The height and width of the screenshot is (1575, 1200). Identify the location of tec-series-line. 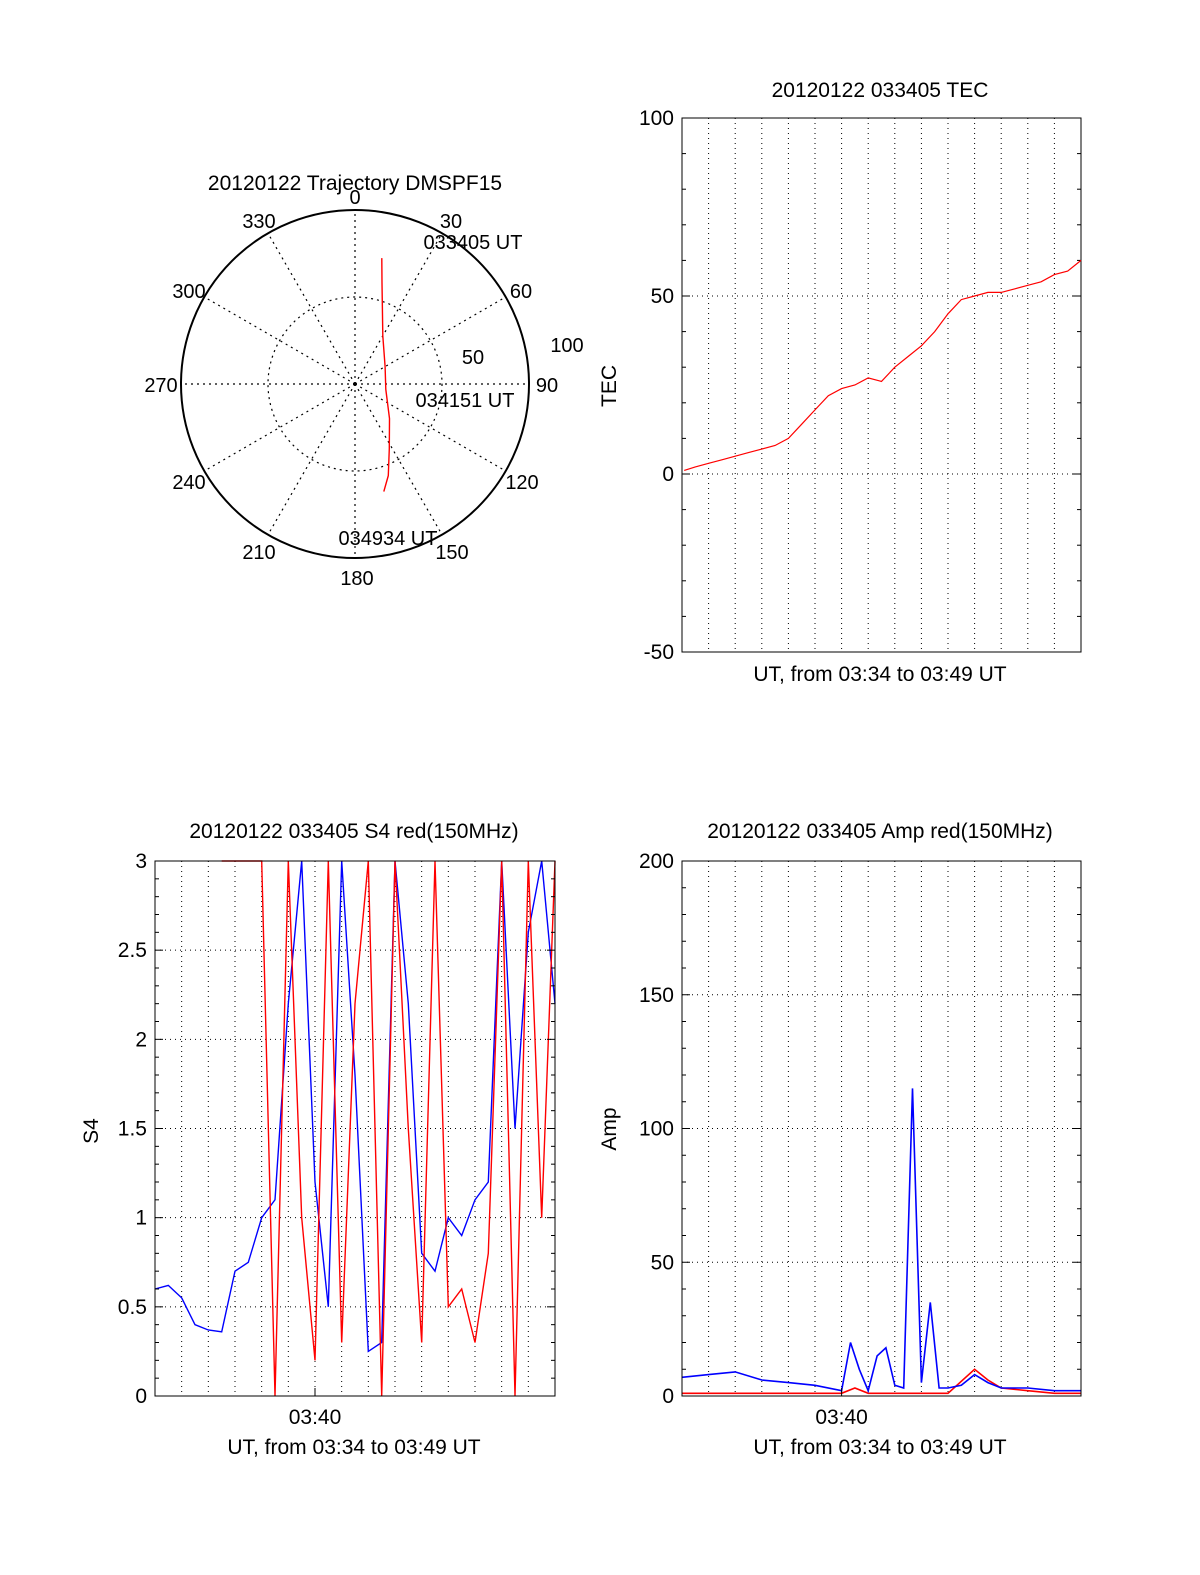
(883, 365).